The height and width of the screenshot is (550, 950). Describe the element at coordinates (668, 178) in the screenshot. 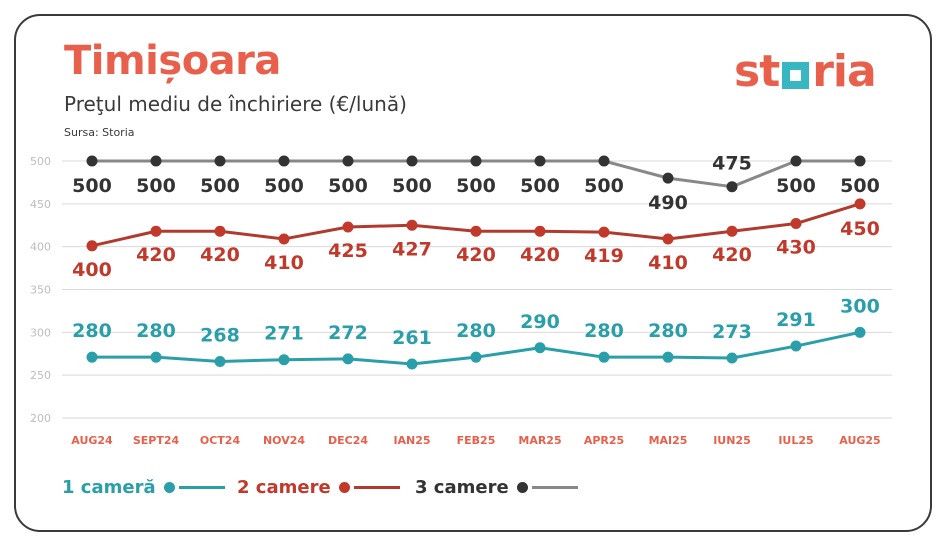

I see `point-3-camere-mai25` at that location.